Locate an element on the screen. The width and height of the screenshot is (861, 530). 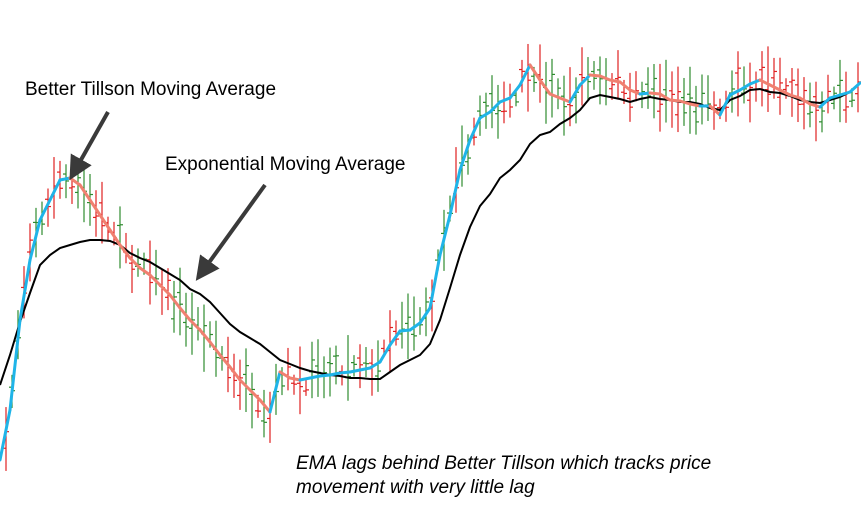
lag-note-line2: movement with very little lag is located at coordinates (415, 487).